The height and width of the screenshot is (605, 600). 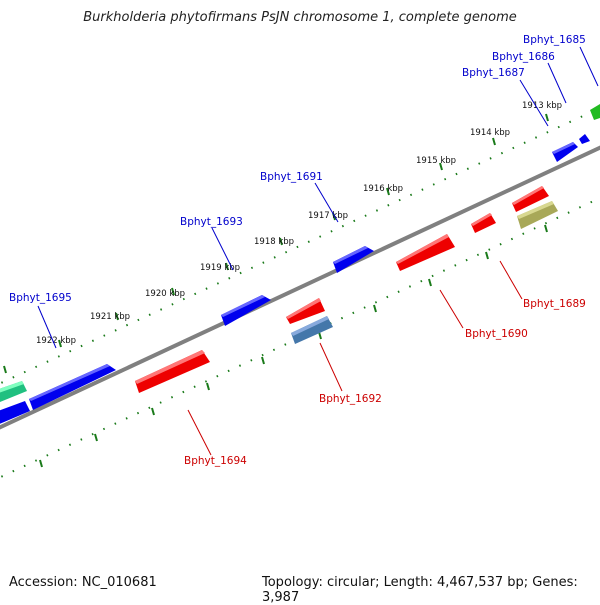 What do you see at coordinates (328, 216) in the screenshot?
I see `kbp-label: 1917 kbp` at bounding box center [328, 216].